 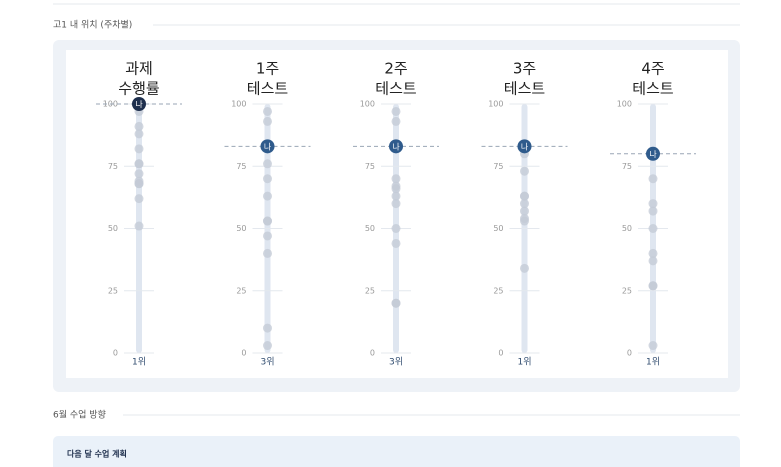 I want to click on chart-title: 1주, so click(x=267, y=69).